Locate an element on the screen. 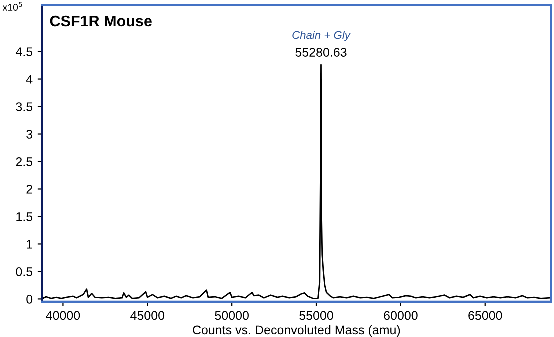 The height and width of the screenshot is (337, 554). x-tick-label: 65000 is located at coordinates (485, 315).